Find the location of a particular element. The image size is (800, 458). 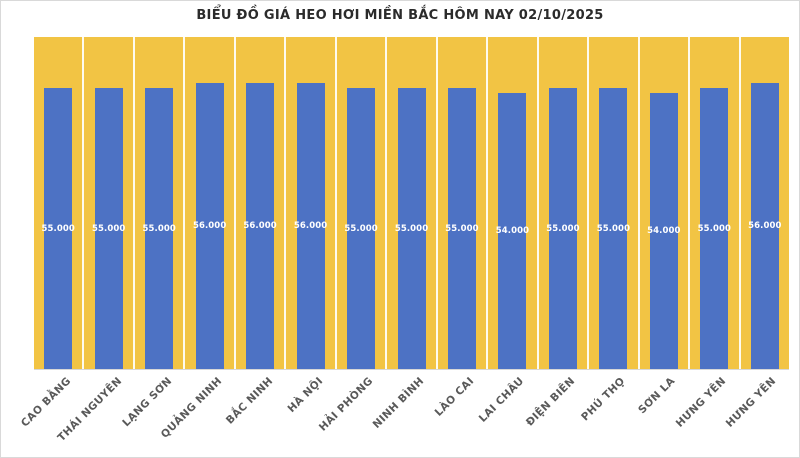

x-axis-label-9: LAI CHÂU is located at coordinates (501, 400).